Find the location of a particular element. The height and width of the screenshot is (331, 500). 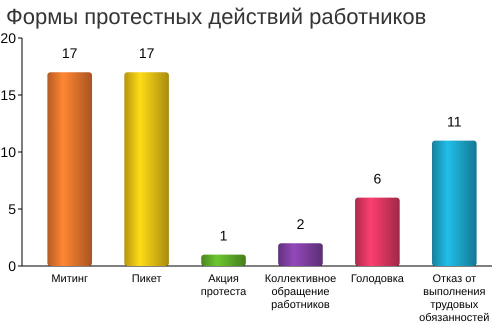

y-tick-label: 15 is located at coordinates (8, 94).